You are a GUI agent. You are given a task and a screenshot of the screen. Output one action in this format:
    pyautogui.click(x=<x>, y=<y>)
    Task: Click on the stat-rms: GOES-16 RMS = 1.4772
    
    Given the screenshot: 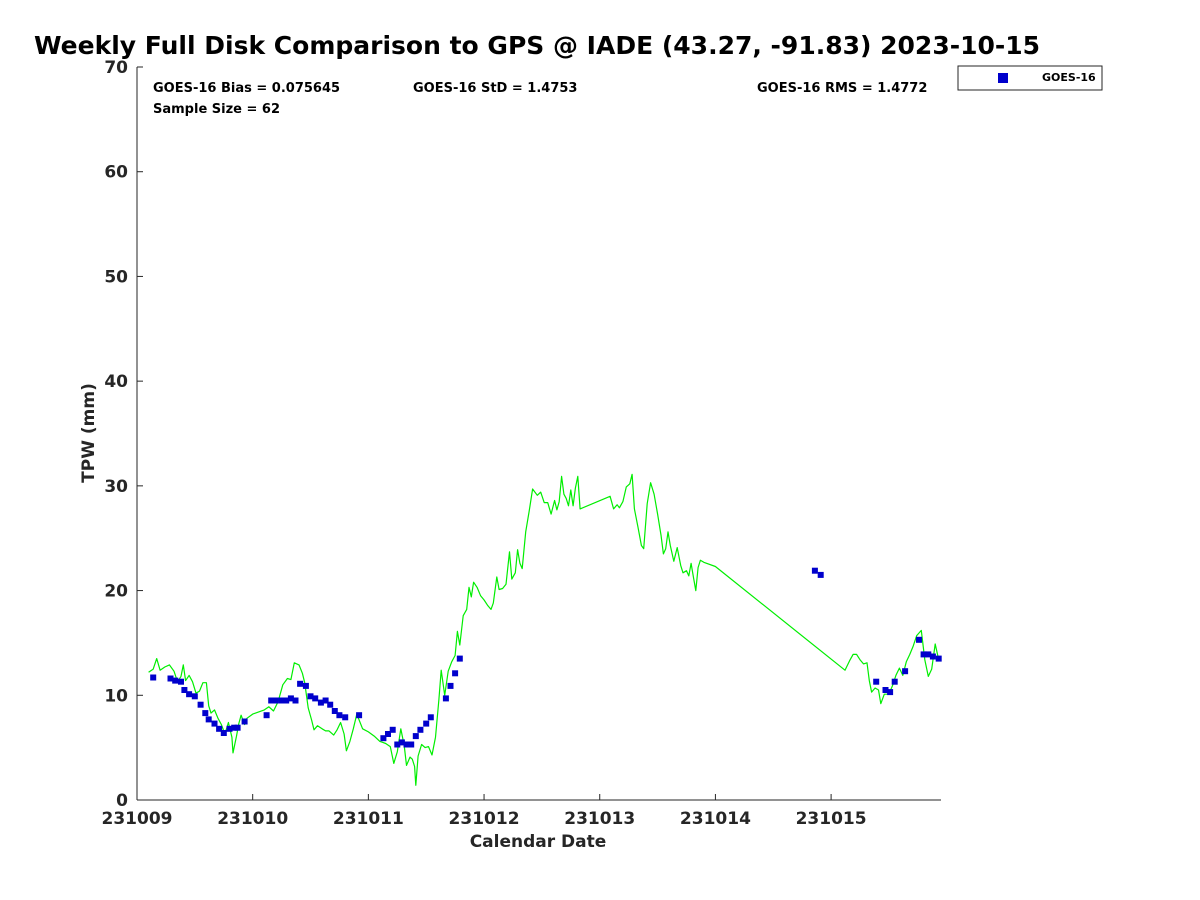 What is the action you would take?
    pyautogui.click(x=842, y=88)
    